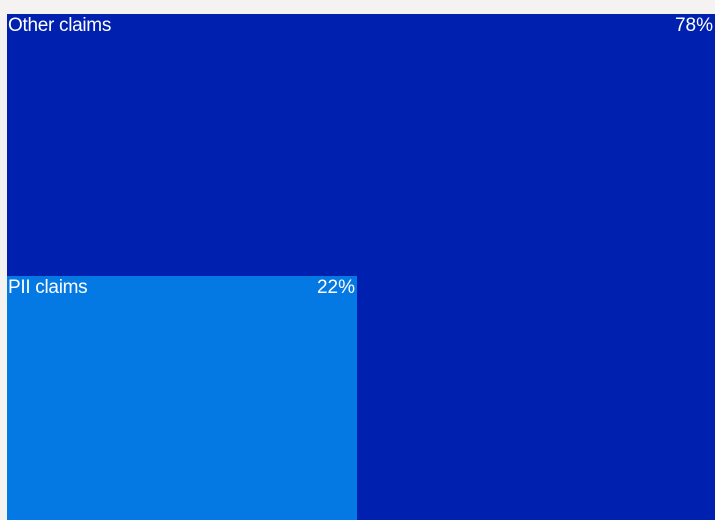  Describe the element at coordinates (60, 25) in the screenshot. I see `block-label-other-claims: Other claims` at that location.